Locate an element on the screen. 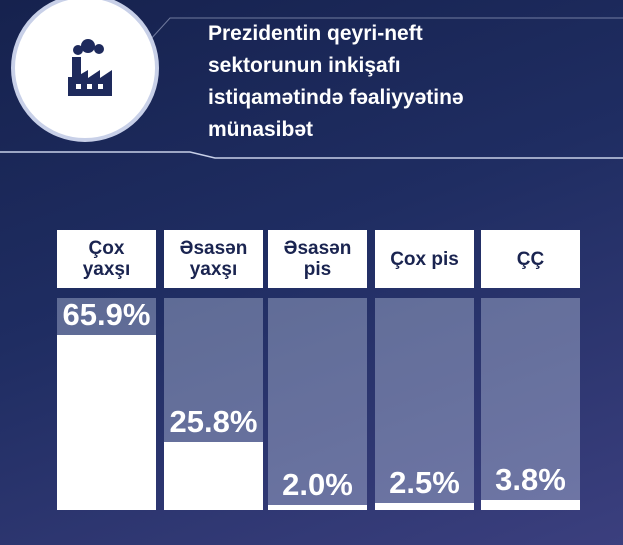 Image resolution: width=623 pixels, height=545 pixels. value-label: 2.0% is located at coordinates (317, 484).